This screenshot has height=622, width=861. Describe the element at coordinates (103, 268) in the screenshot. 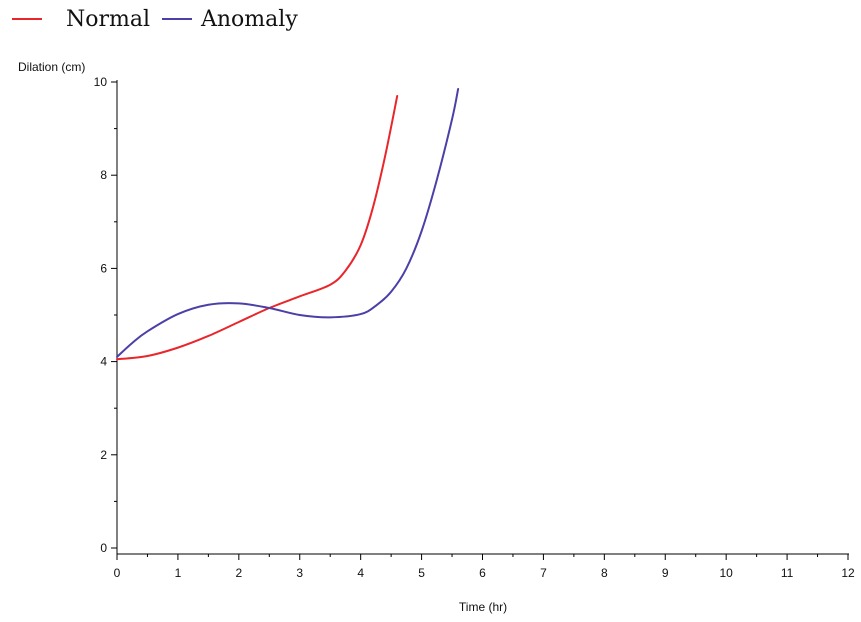

I see `y-tick-label: 6` at that location.